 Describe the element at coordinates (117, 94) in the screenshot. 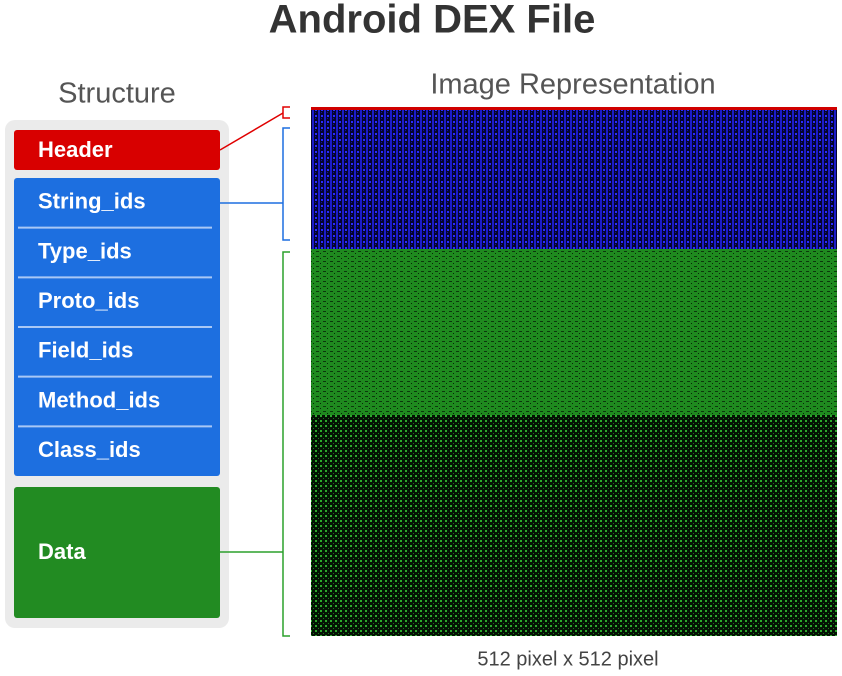

I see `structure-label: Structure` at that location.